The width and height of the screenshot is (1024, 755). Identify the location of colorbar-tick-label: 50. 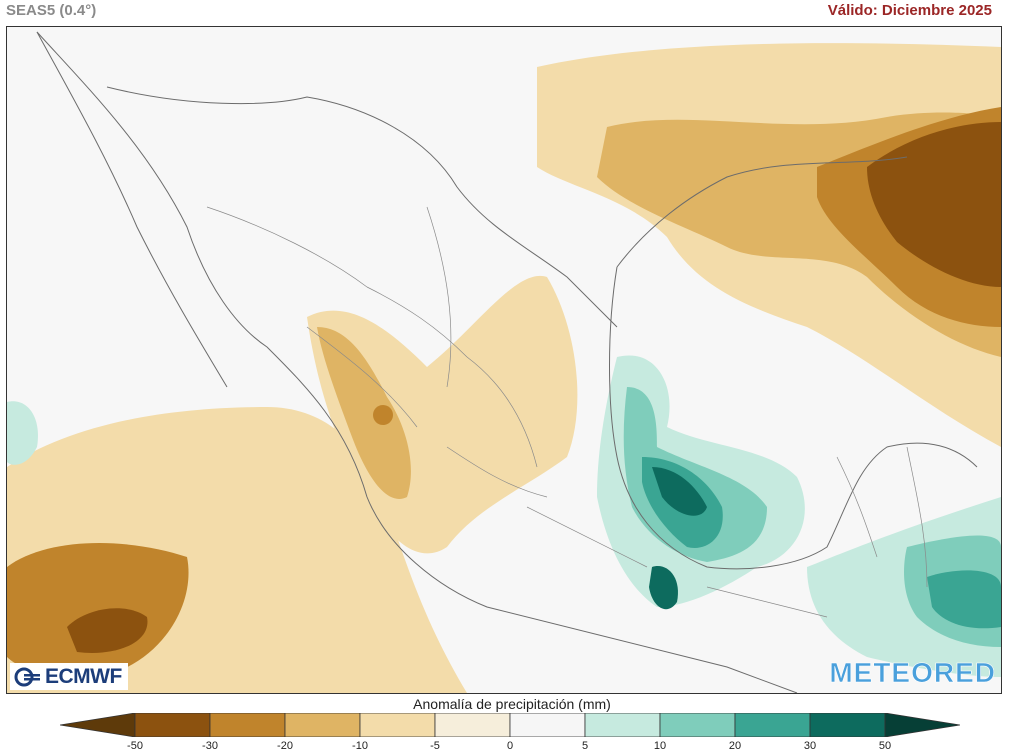
(885, 746).